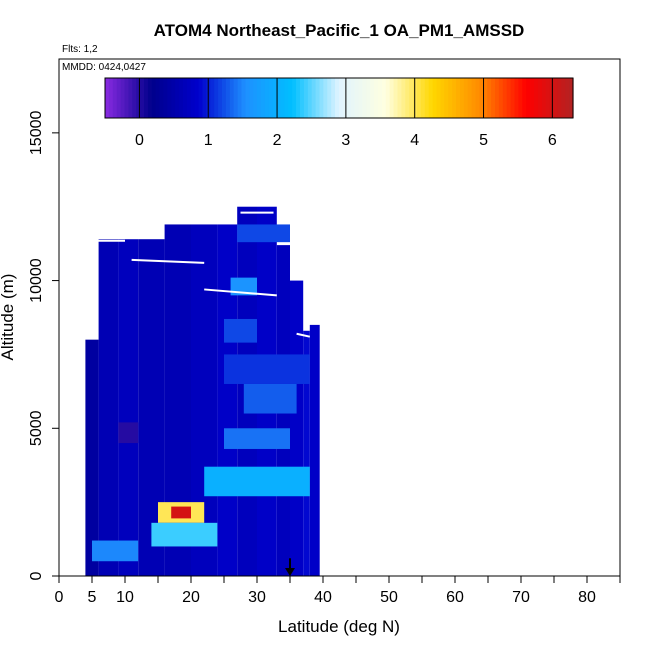  Describe the element at coordinates (323, 597) in the screenshot. I see `x-tick-label: 40` at that location.